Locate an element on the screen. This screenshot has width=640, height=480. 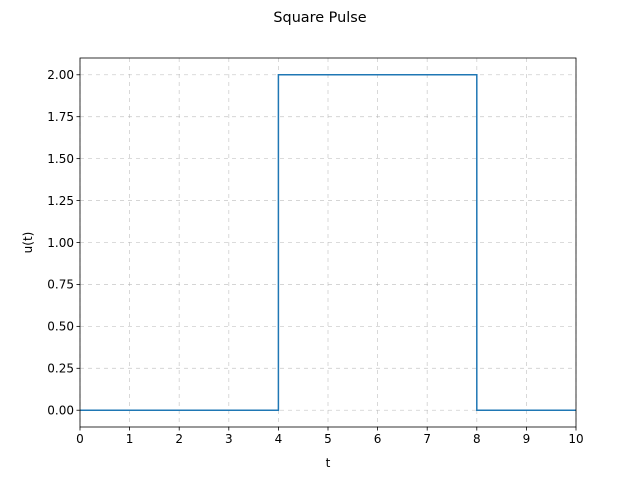
y-tick-label: 0.00 is located at coordinates (60, 411).